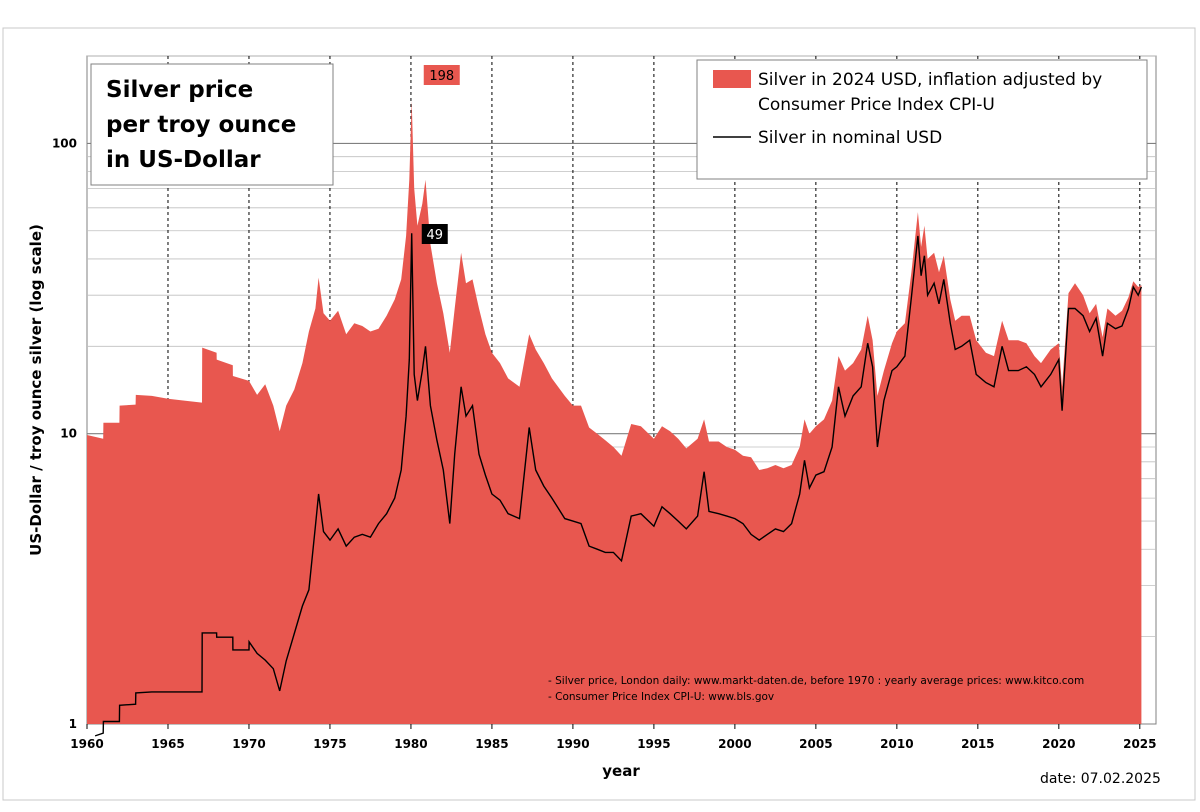  I want to click on x-axis-title: year, so click(621, 771).